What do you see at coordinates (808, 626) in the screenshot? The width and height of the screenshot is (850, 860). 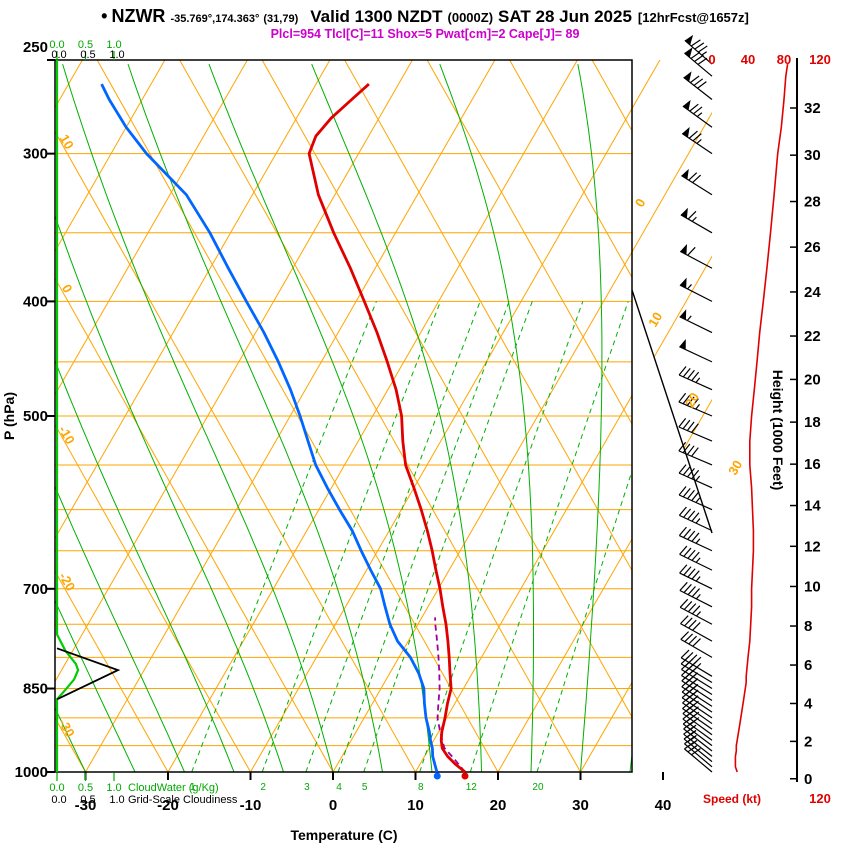 I see `svg-text: 8` at bounding box center [808, 626].